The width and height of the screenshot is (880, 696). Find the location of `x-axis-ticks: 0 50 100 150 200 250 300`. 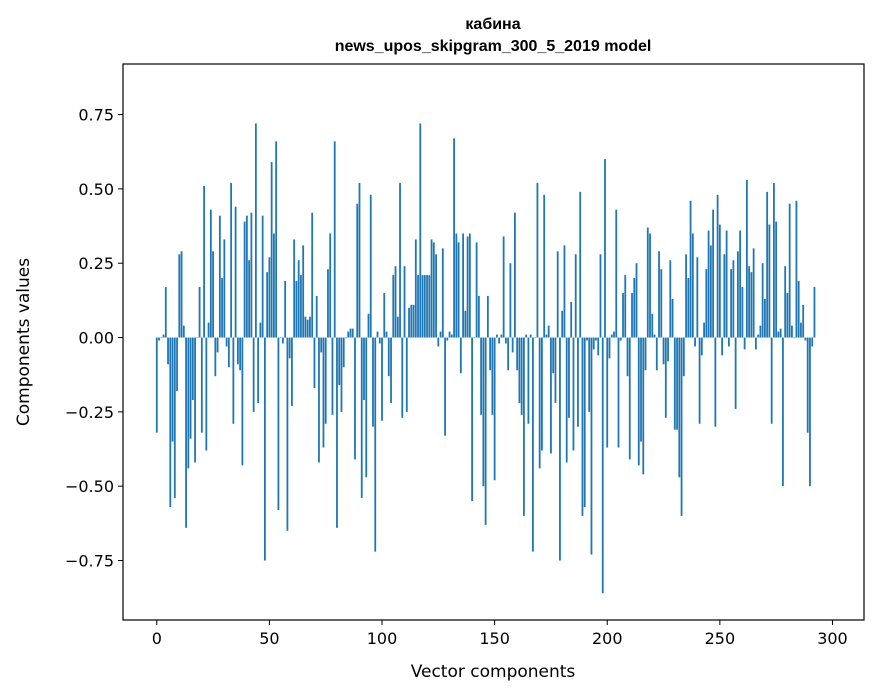

x-axis-ticks: 0 50 100 150 200 250 300 is located at coordinates (500, 634).